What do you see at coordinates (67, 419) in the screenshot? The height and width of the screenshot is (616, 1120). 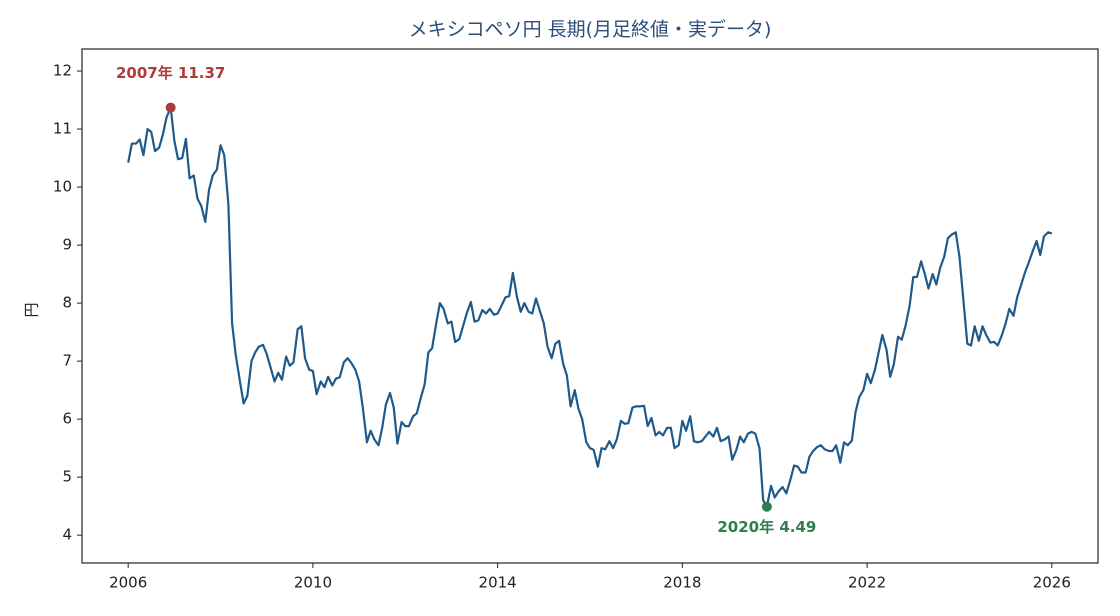 I see `y-tick-label: 6` at bounding box center [67, 419].